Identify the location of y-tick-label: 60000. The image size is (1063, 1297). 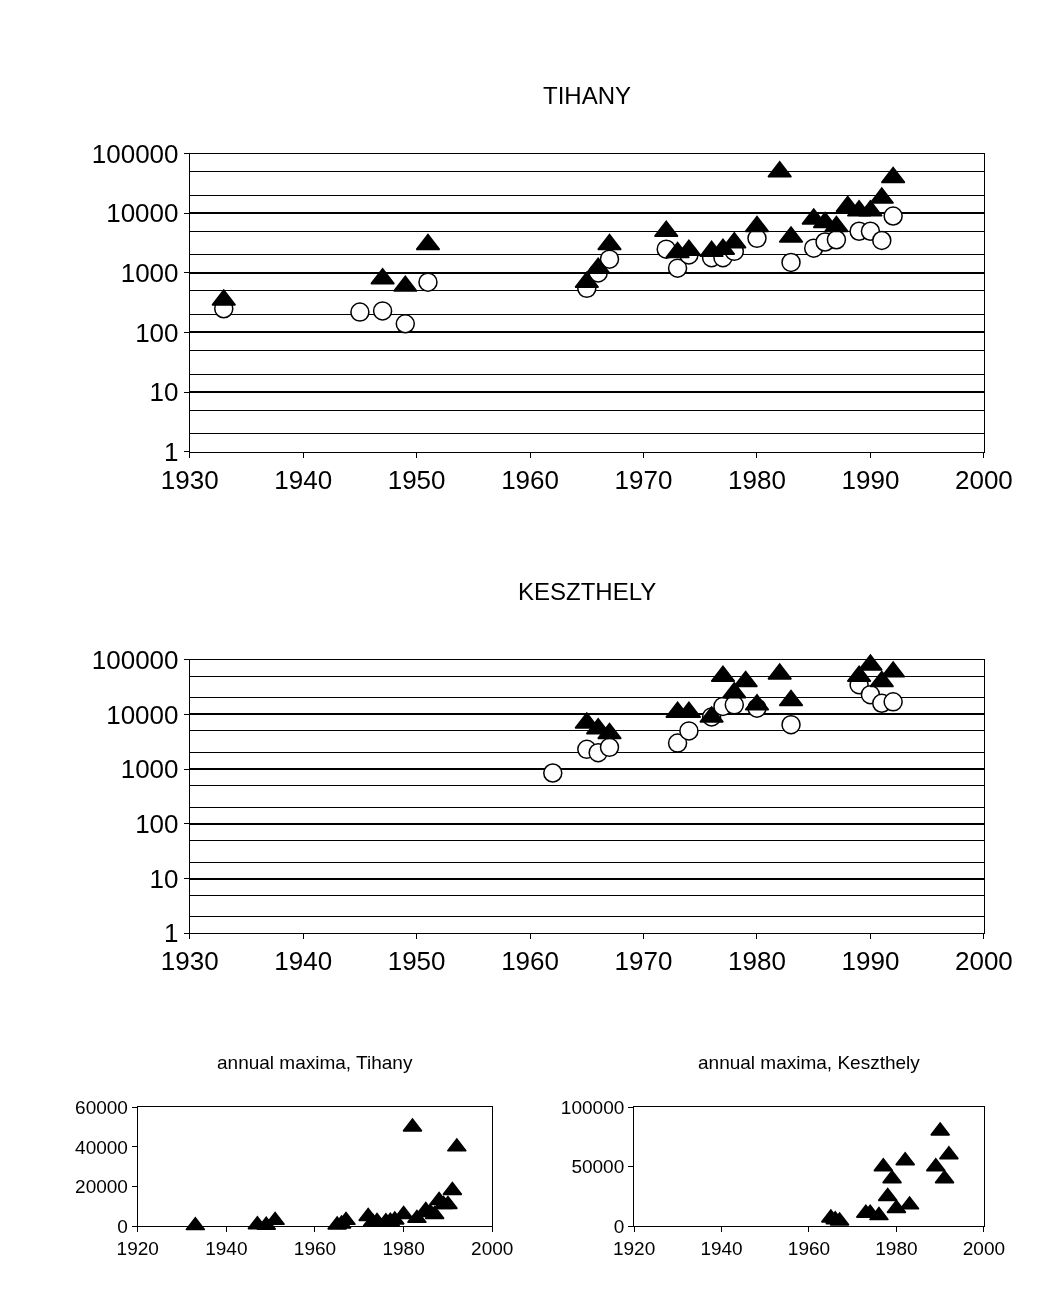
(101, 1107).